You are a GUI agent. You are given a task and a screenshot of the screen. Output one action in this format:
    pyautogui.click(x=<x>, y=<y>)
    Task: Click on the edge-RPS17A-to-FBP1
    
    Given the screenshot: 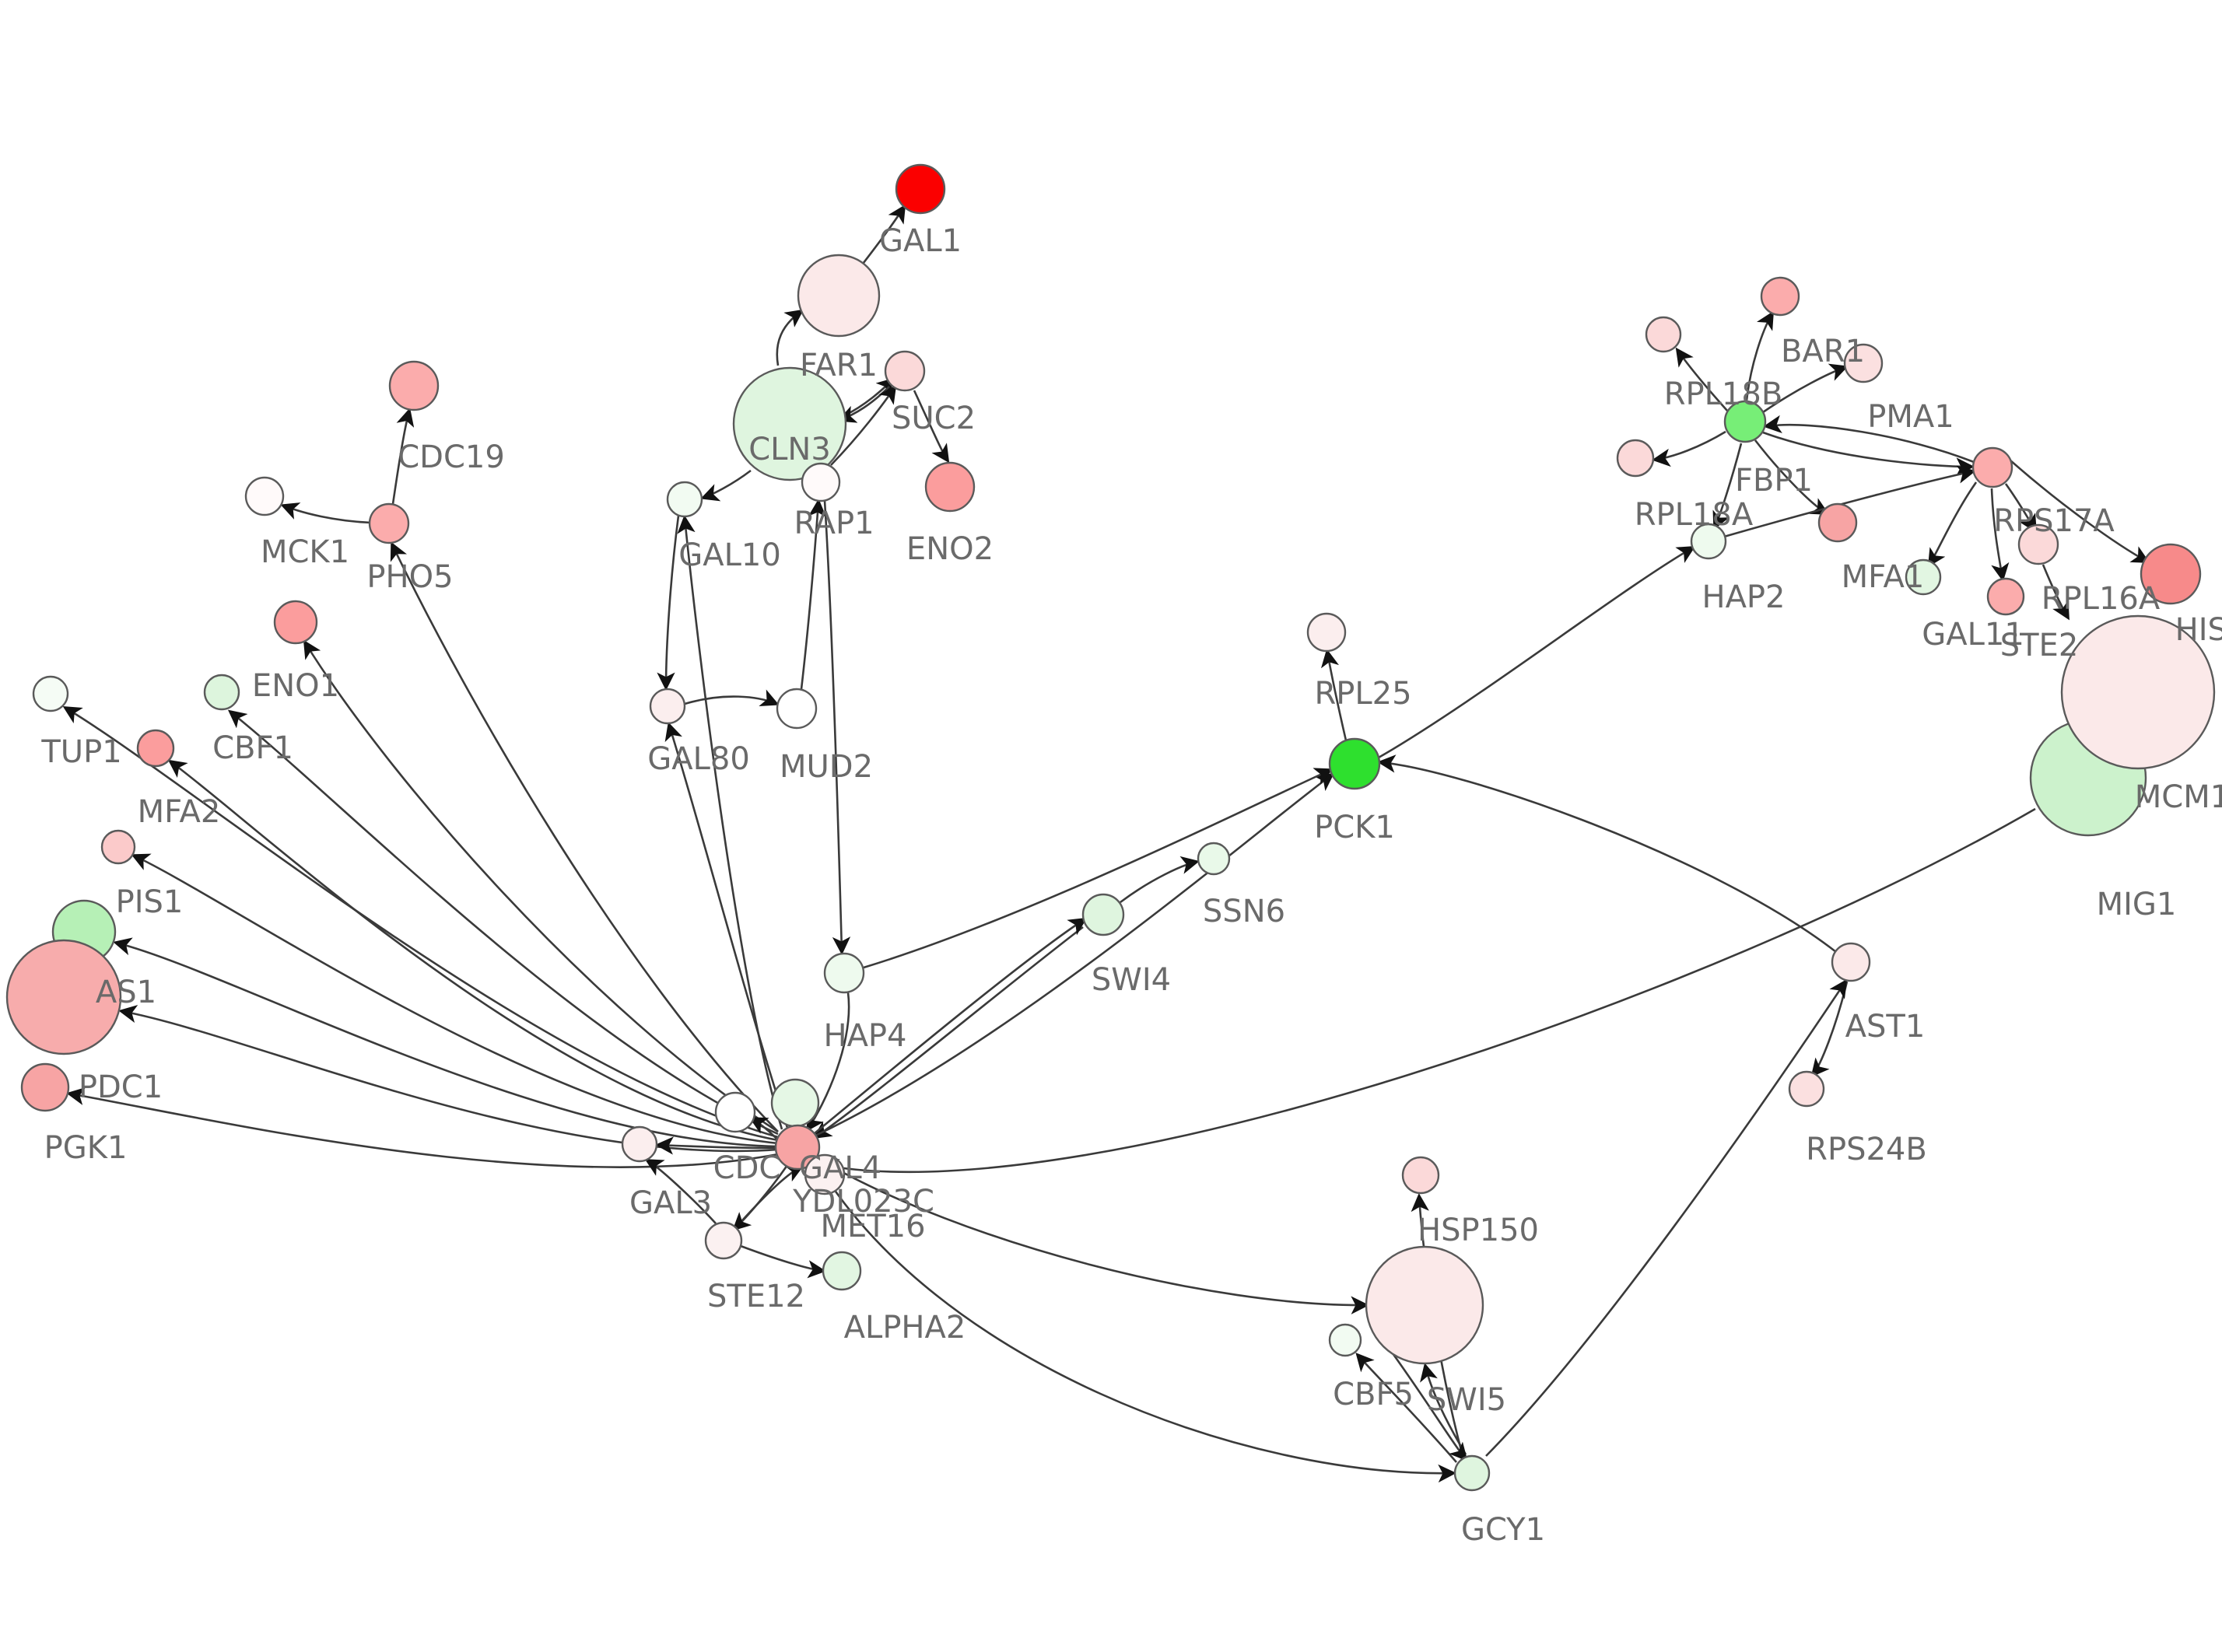 What is the action you would take?
    pyautogui.click(x=1869, y=440)
    